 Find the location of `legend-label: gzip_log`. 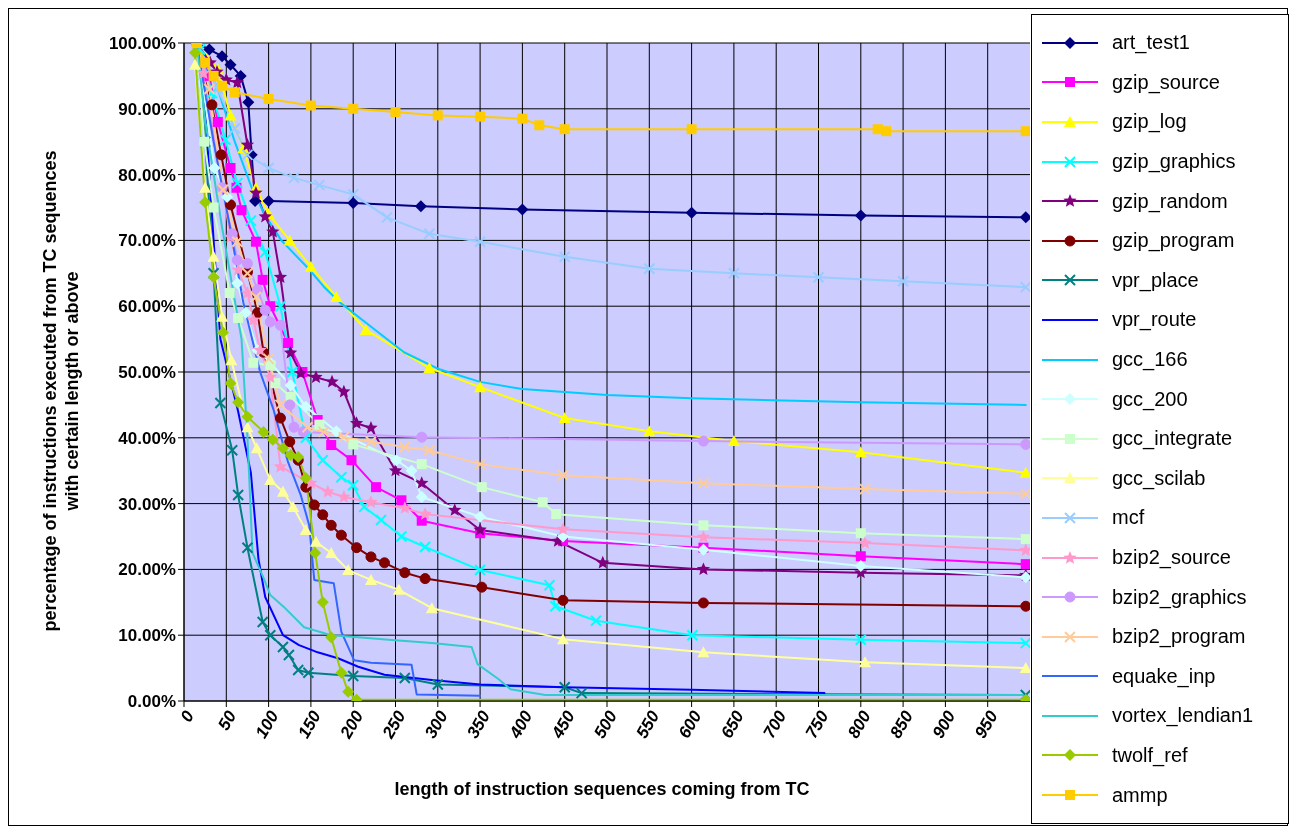

legend-label: gzip_log is located at coordinates (1149, 122).